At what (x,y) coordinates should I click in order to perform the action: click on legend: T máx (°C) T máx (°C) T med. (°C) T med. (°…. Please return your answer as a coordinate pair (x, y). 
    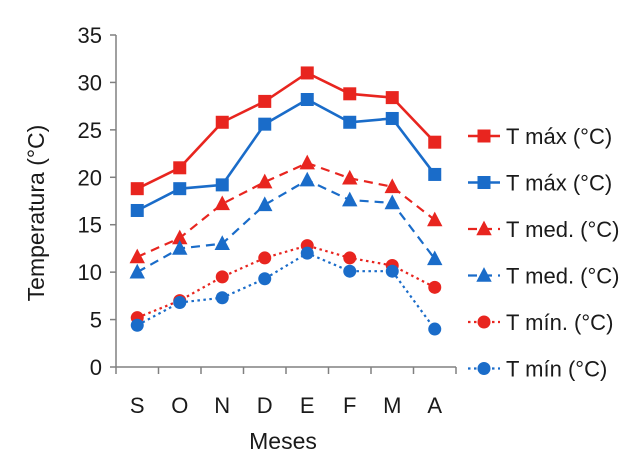
    Looking at the image, I should click on (544, 253).